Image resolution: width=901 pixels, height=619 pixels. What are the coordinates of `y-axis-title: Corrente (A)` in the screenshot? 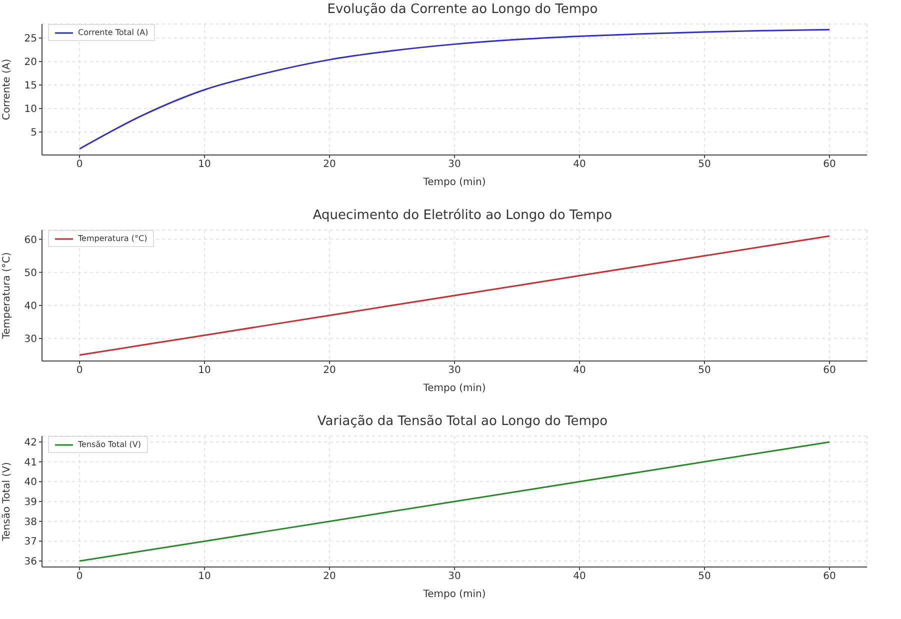 It's located at (7, 89).